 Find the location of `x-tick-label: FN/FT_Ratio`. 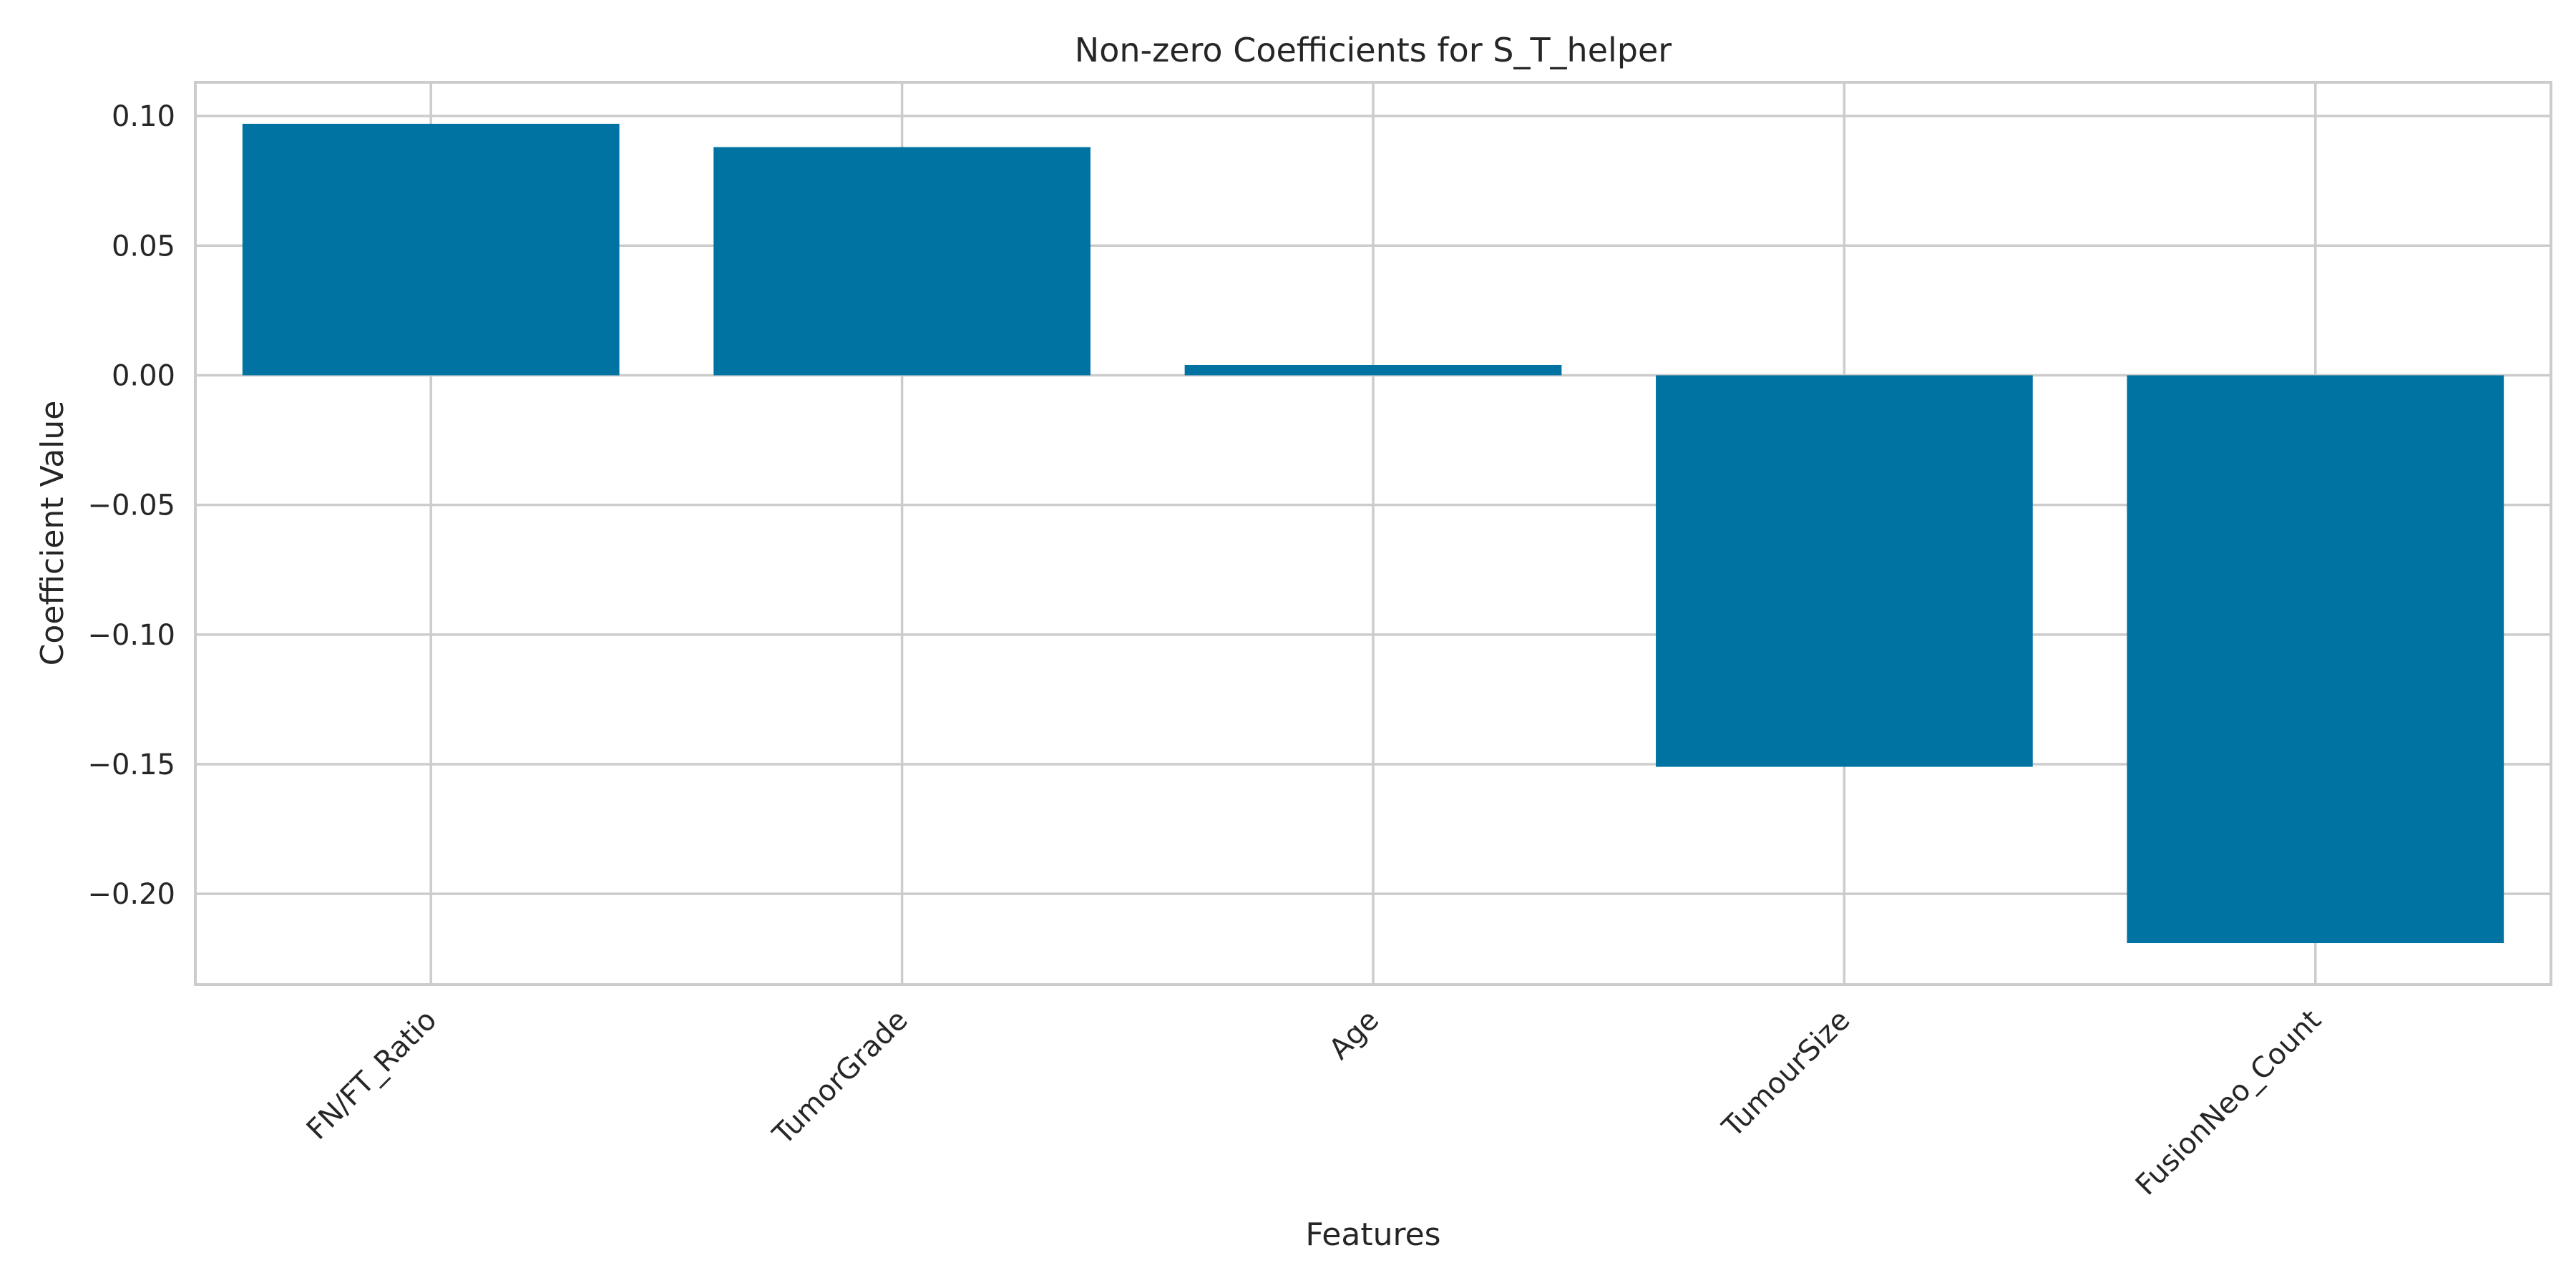

x-tick-label: FN/FT_Ratio is located at coordinates (372, 1075).